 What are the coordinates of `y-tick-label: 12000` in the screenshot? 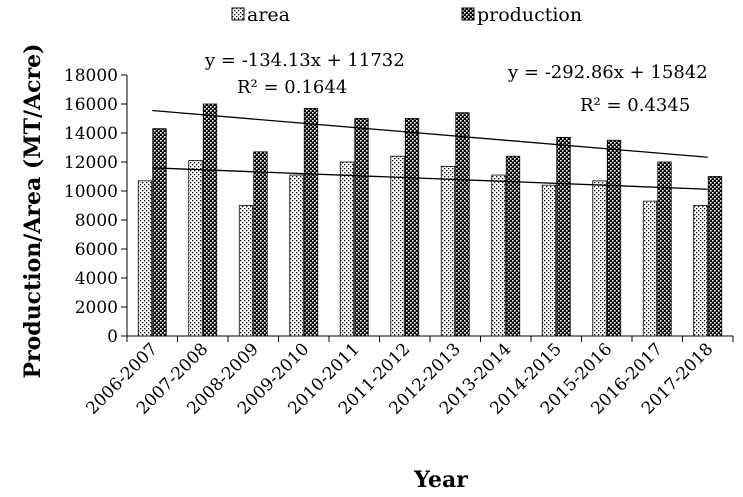 It's located at (91, 163).